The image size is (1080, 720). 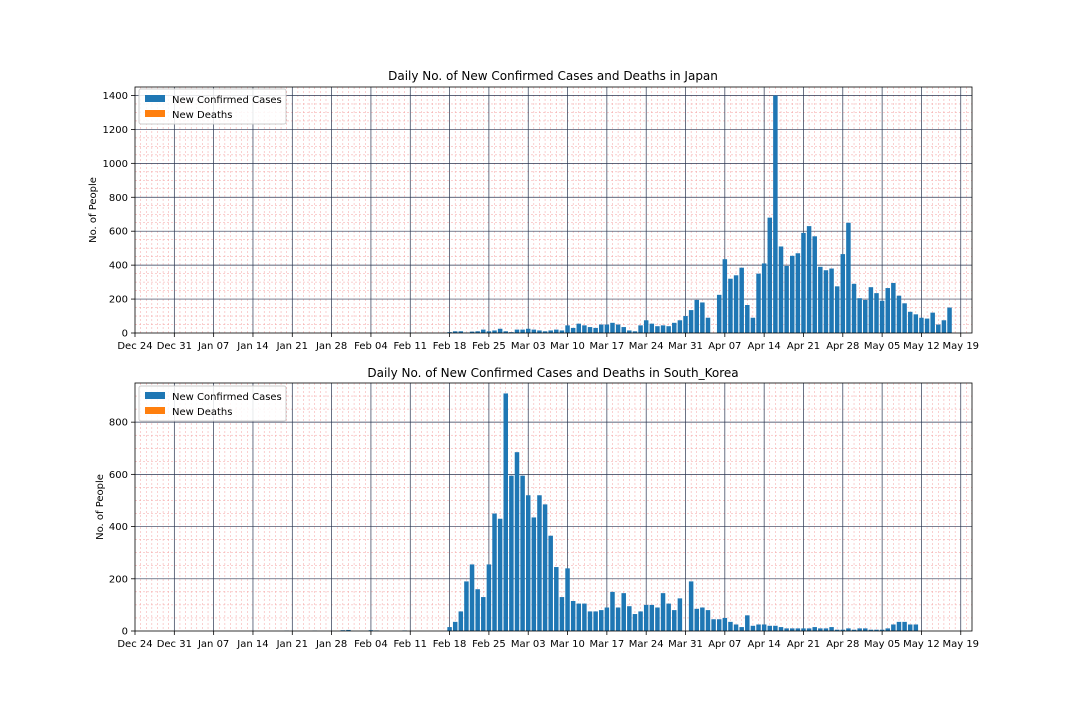 I want to click on x-tick-label: May 19, so click(x=960, y=644).